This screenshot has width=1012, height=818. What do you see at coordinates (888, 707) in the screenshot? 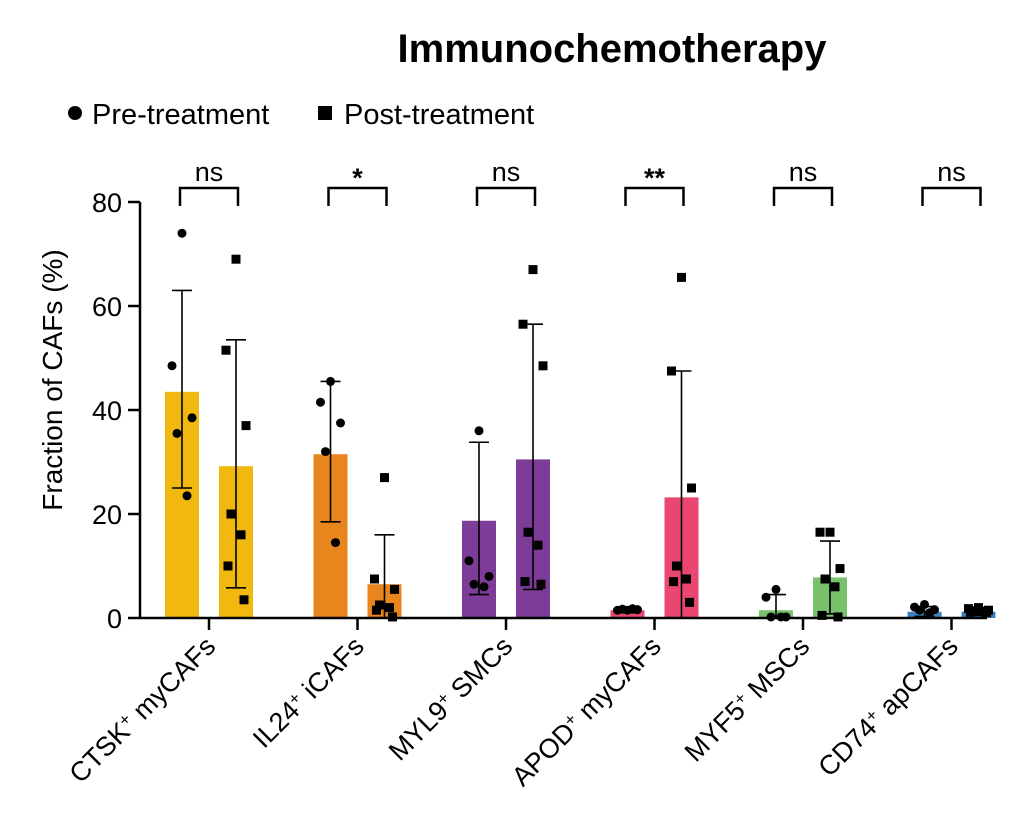
I see `x-tick-label: CD74+ apCAFs` at bounding box center [888, 707].